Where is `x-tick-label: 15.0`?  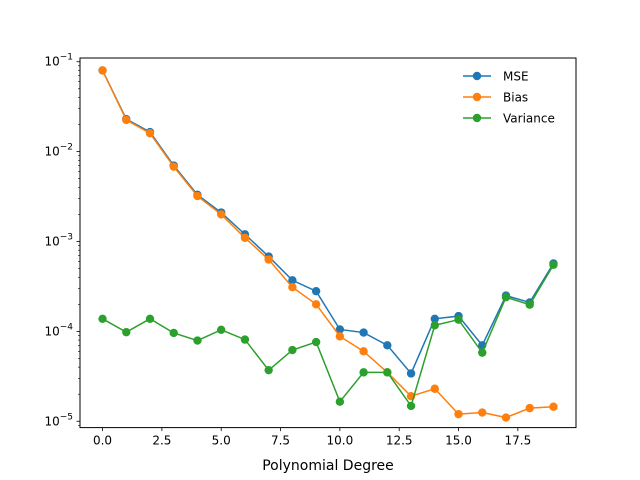 x-tick-label: 15.0 is located at coordinates (458, 441).